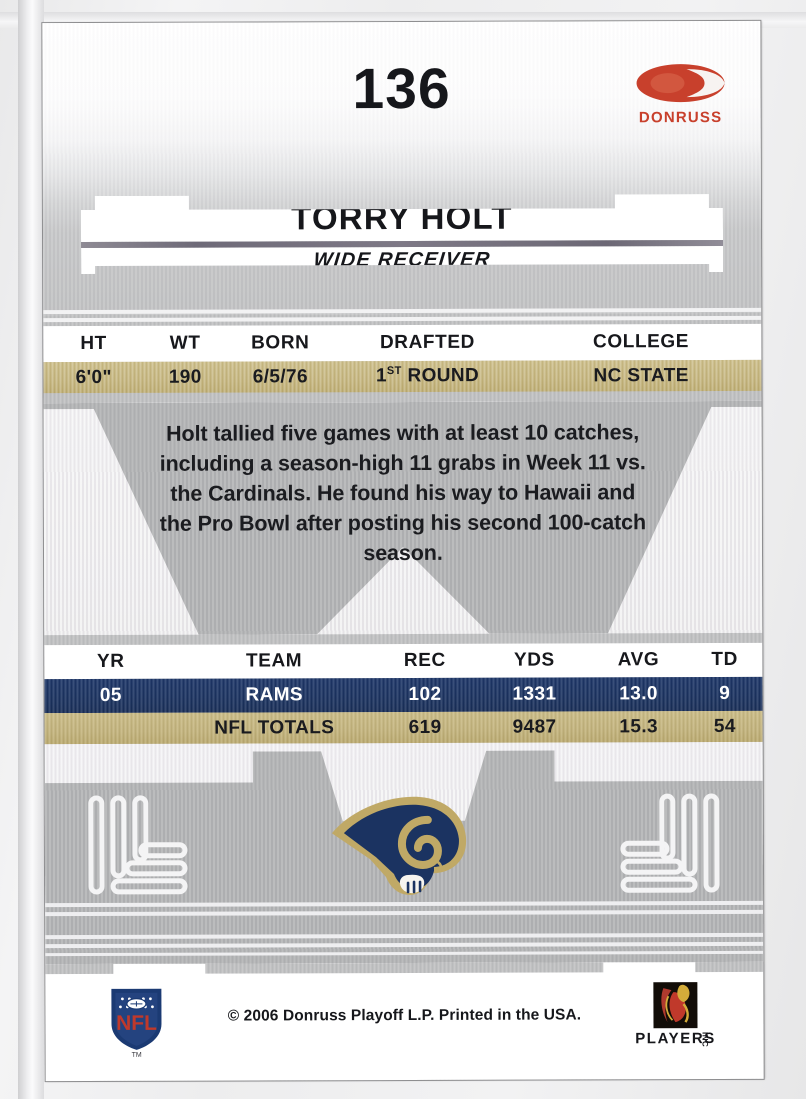  Describe the element at coordinates (185, 377) in the screenshot. I see `bio-value-wt: 190` at that location.